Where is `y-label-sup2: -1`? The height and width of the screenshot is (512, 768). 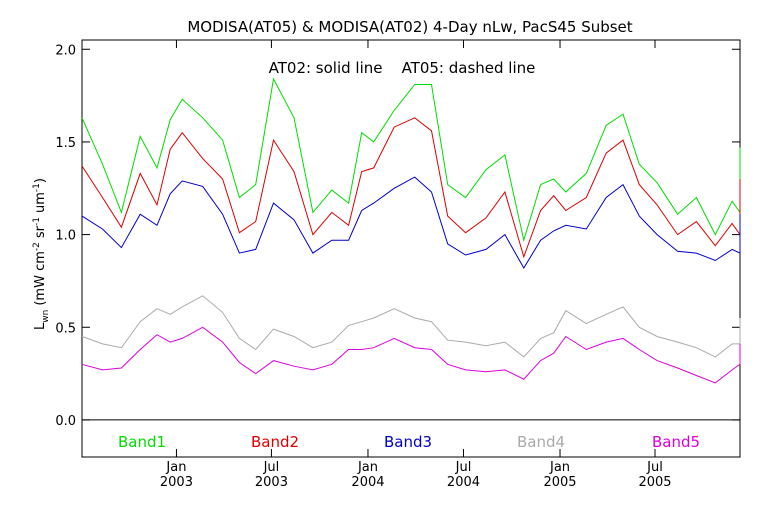 y-label-sup2: -1 is located at coordinates (37, 221).